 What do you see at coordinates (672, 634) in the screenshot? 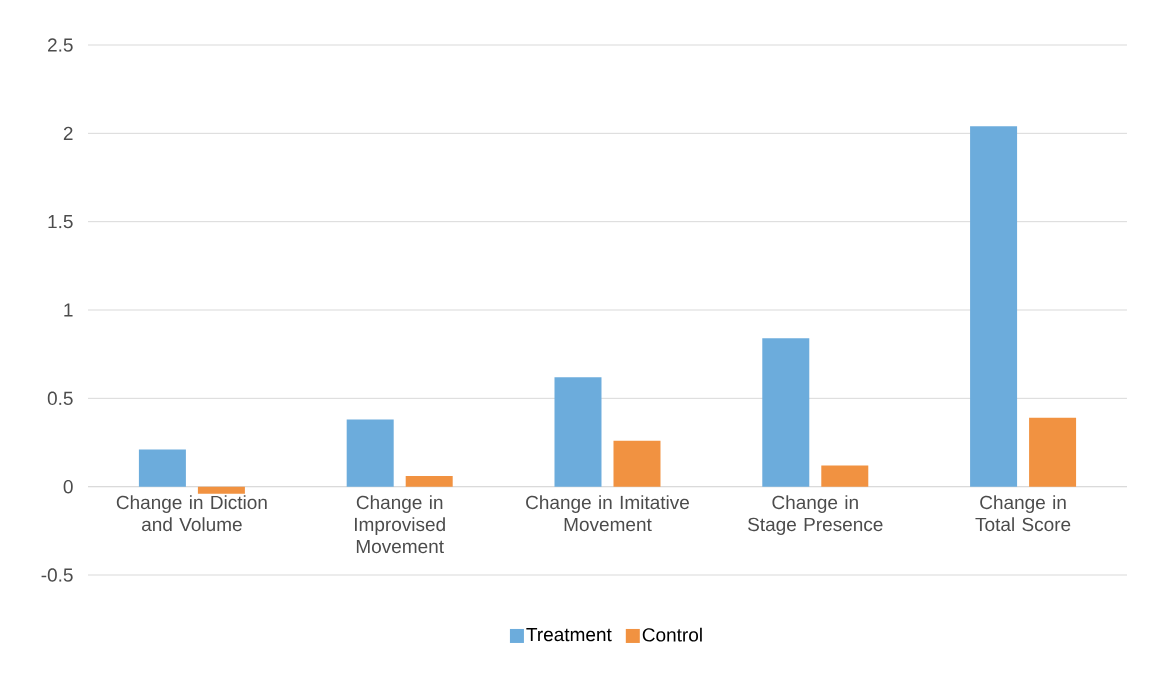
I see `legend-label: Control` at bounding box center [672, 634].